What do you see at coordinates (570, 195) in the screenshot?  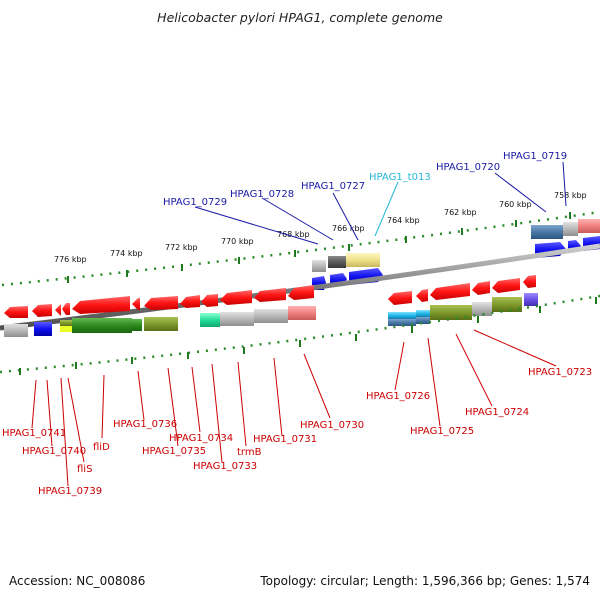 I see `scale-label-758: 758 kbp` at bounding box center [570, 195].